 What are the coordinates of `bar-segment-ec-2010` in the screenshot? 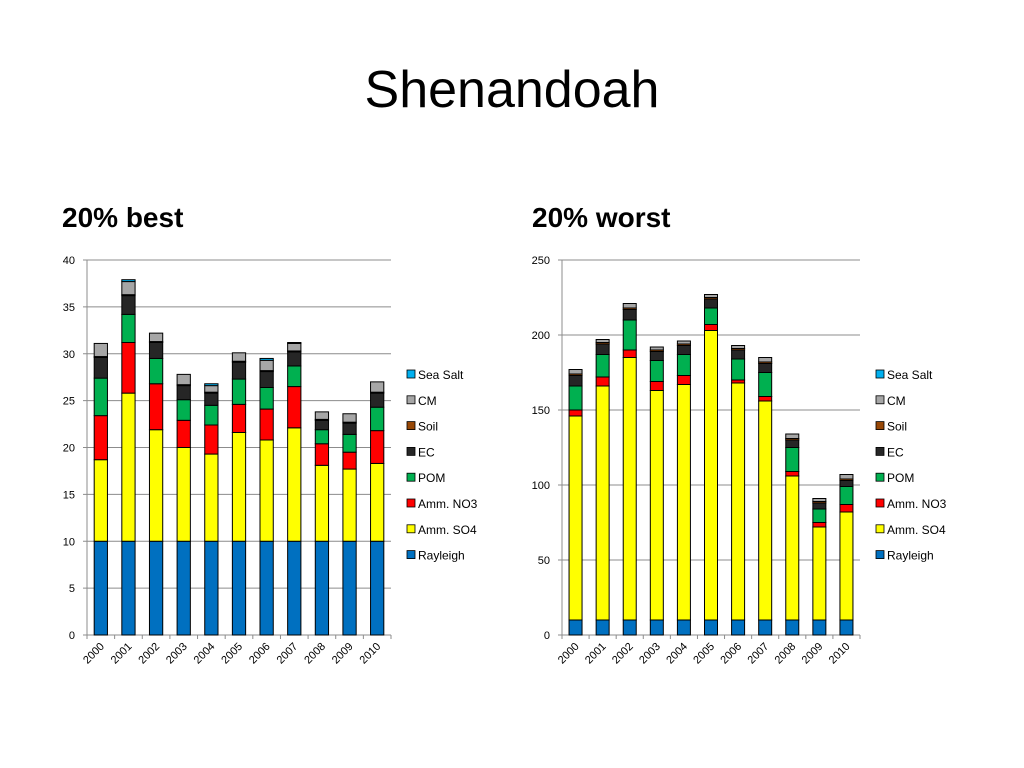 It's located at (846, 483).